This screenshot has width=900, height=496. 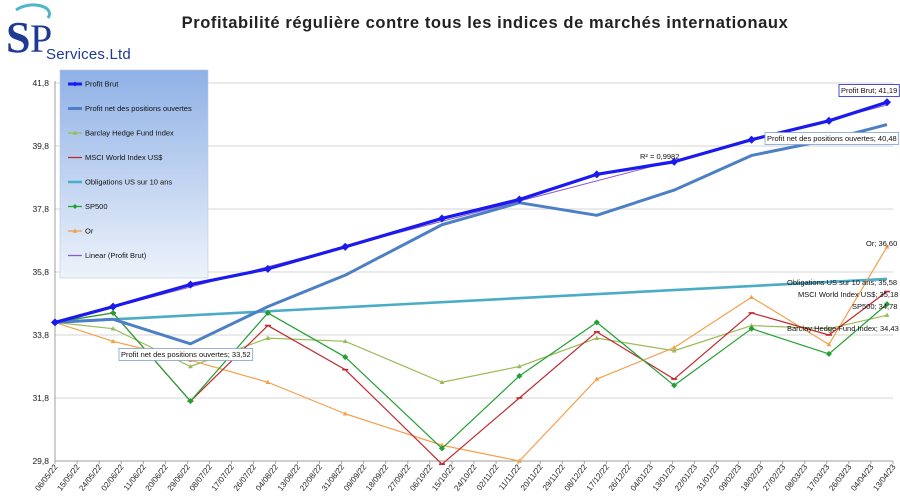 I want to click on legend-label: MSCI World Index US$, so click(x=124, y=157).